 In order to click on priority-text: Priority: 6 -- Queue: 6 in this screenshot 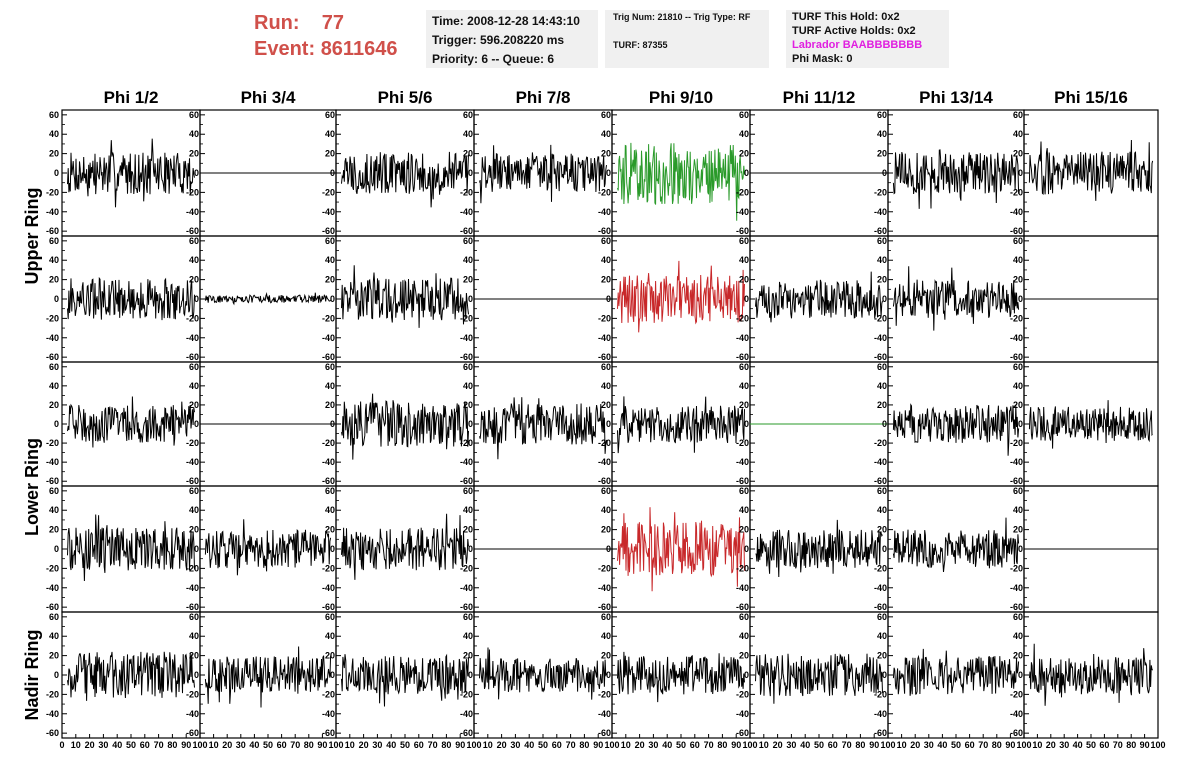, I will do `click(493, 59)`.